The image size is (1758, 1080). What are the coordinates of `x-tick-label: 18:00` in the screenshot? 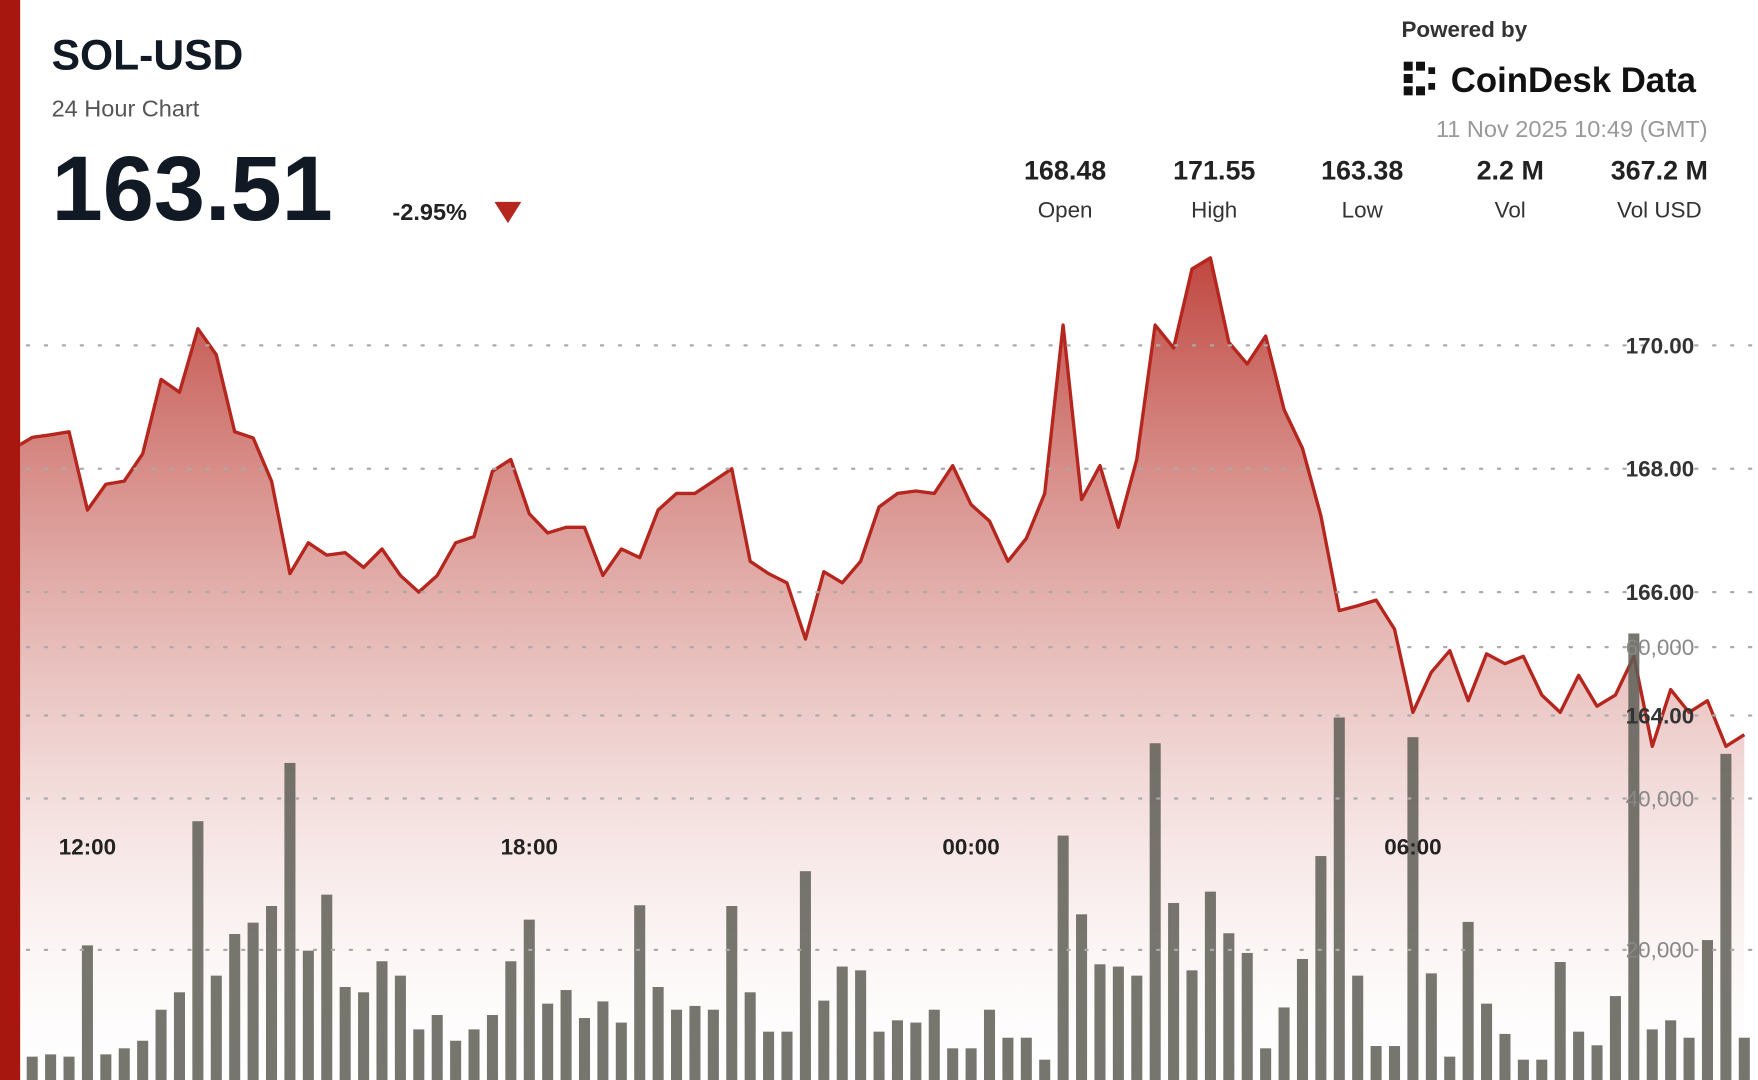 It's located at (529, 847).